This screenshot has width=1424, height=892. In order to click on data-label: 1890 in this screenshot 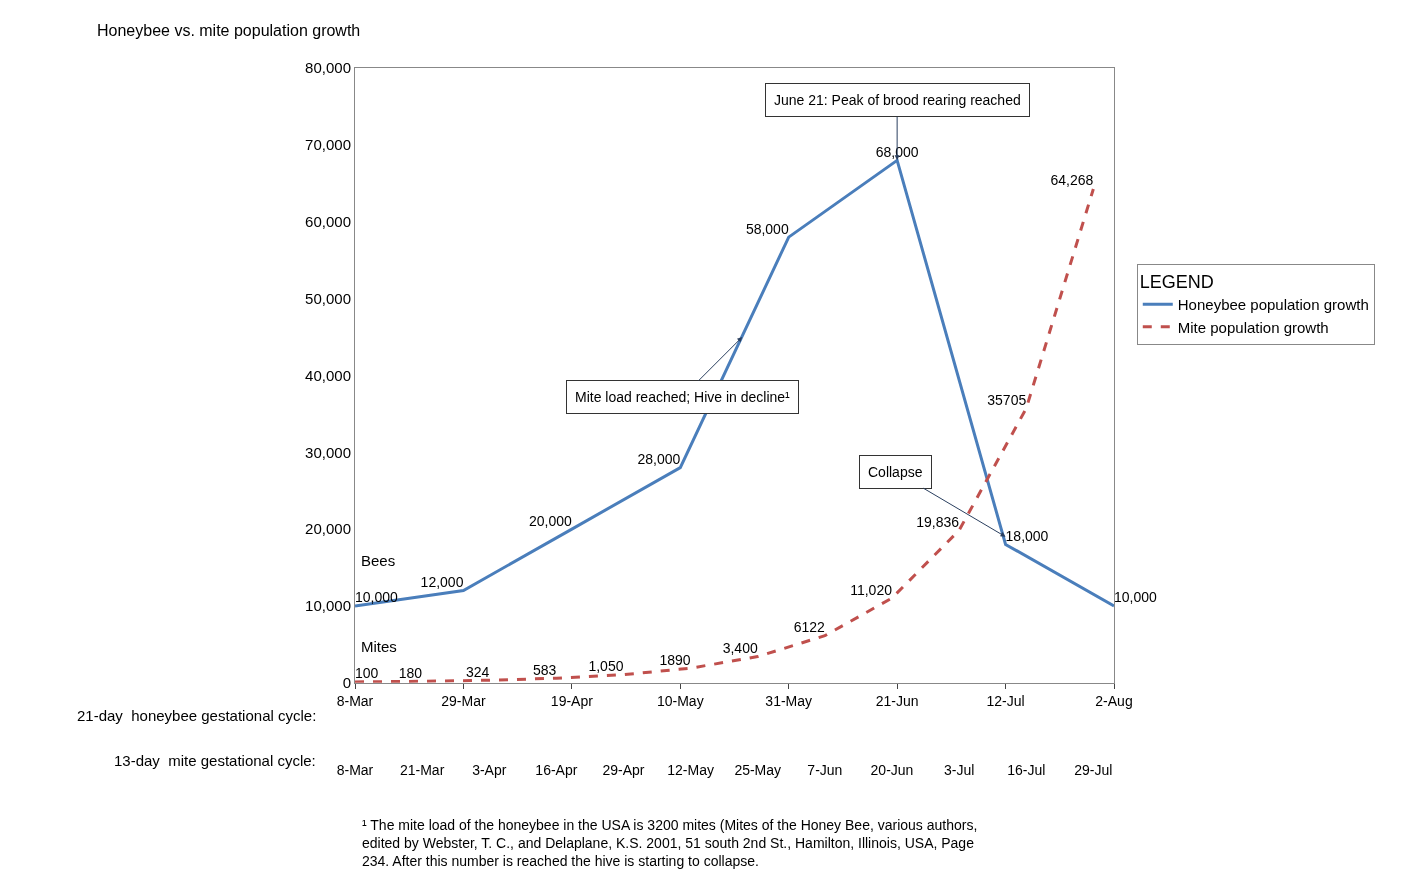, I will do `click(675, 659)`.